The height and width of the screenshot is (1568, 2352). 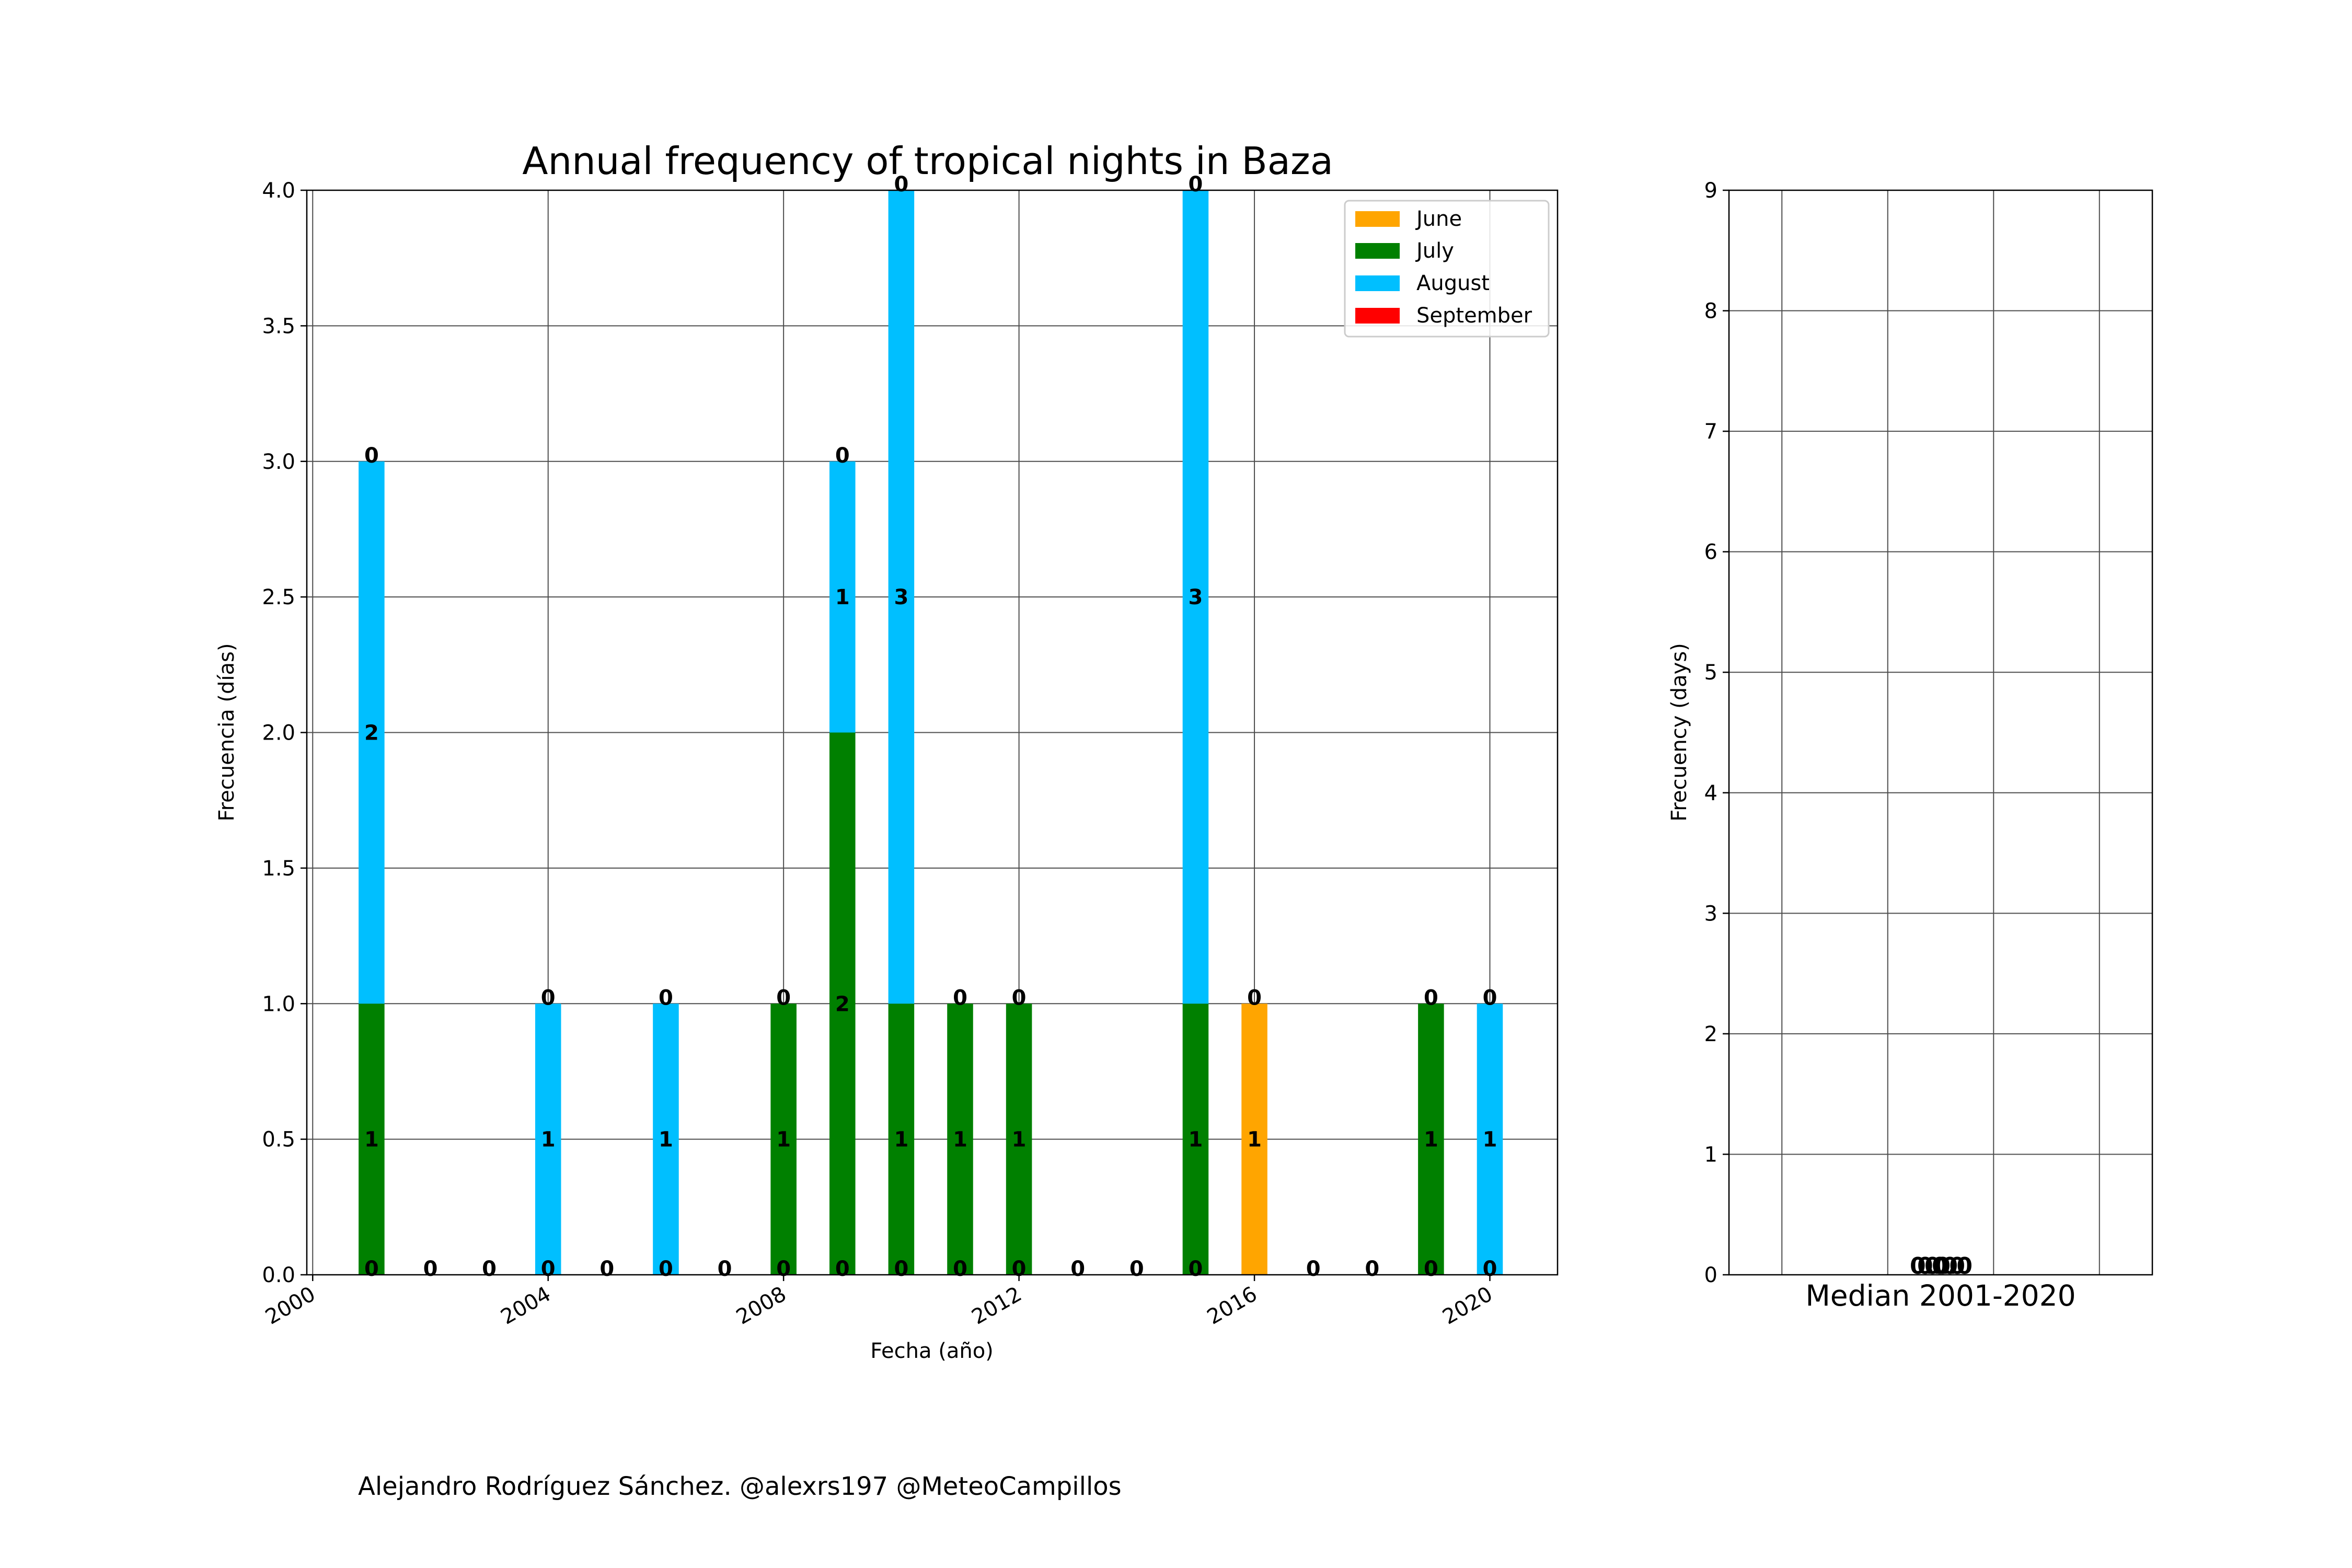 I want to click on median-y-axis-label: Frecuency (days), so click(x=1679, y=732).